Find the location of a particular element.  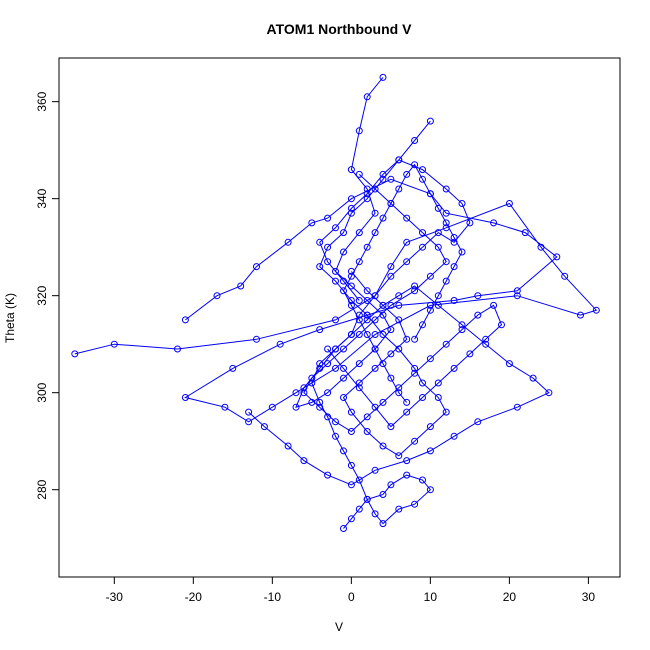

chart-title: ATOM1 Northbound V is located at coordinates (340, 29).